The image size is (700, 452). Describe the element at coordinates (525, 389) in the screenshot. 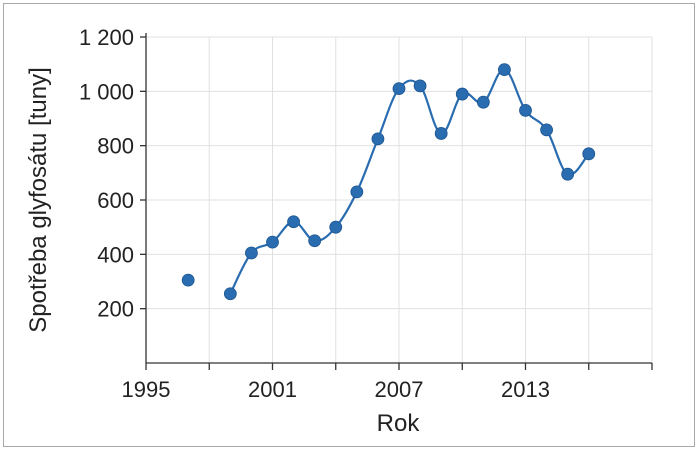

I see `x-tick-label: 2013` at that location.